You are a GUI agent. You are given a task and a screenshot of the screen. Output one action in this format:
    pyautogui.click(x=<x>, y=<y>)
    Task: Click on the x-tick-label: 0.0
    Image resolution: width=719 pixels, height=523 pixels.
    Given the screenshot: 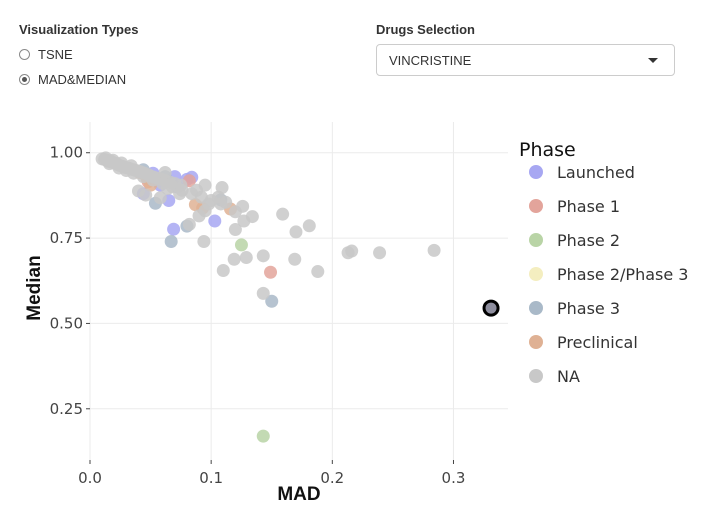 What is the action you would take?
    pyautogui.click(x=90, y=478)
    